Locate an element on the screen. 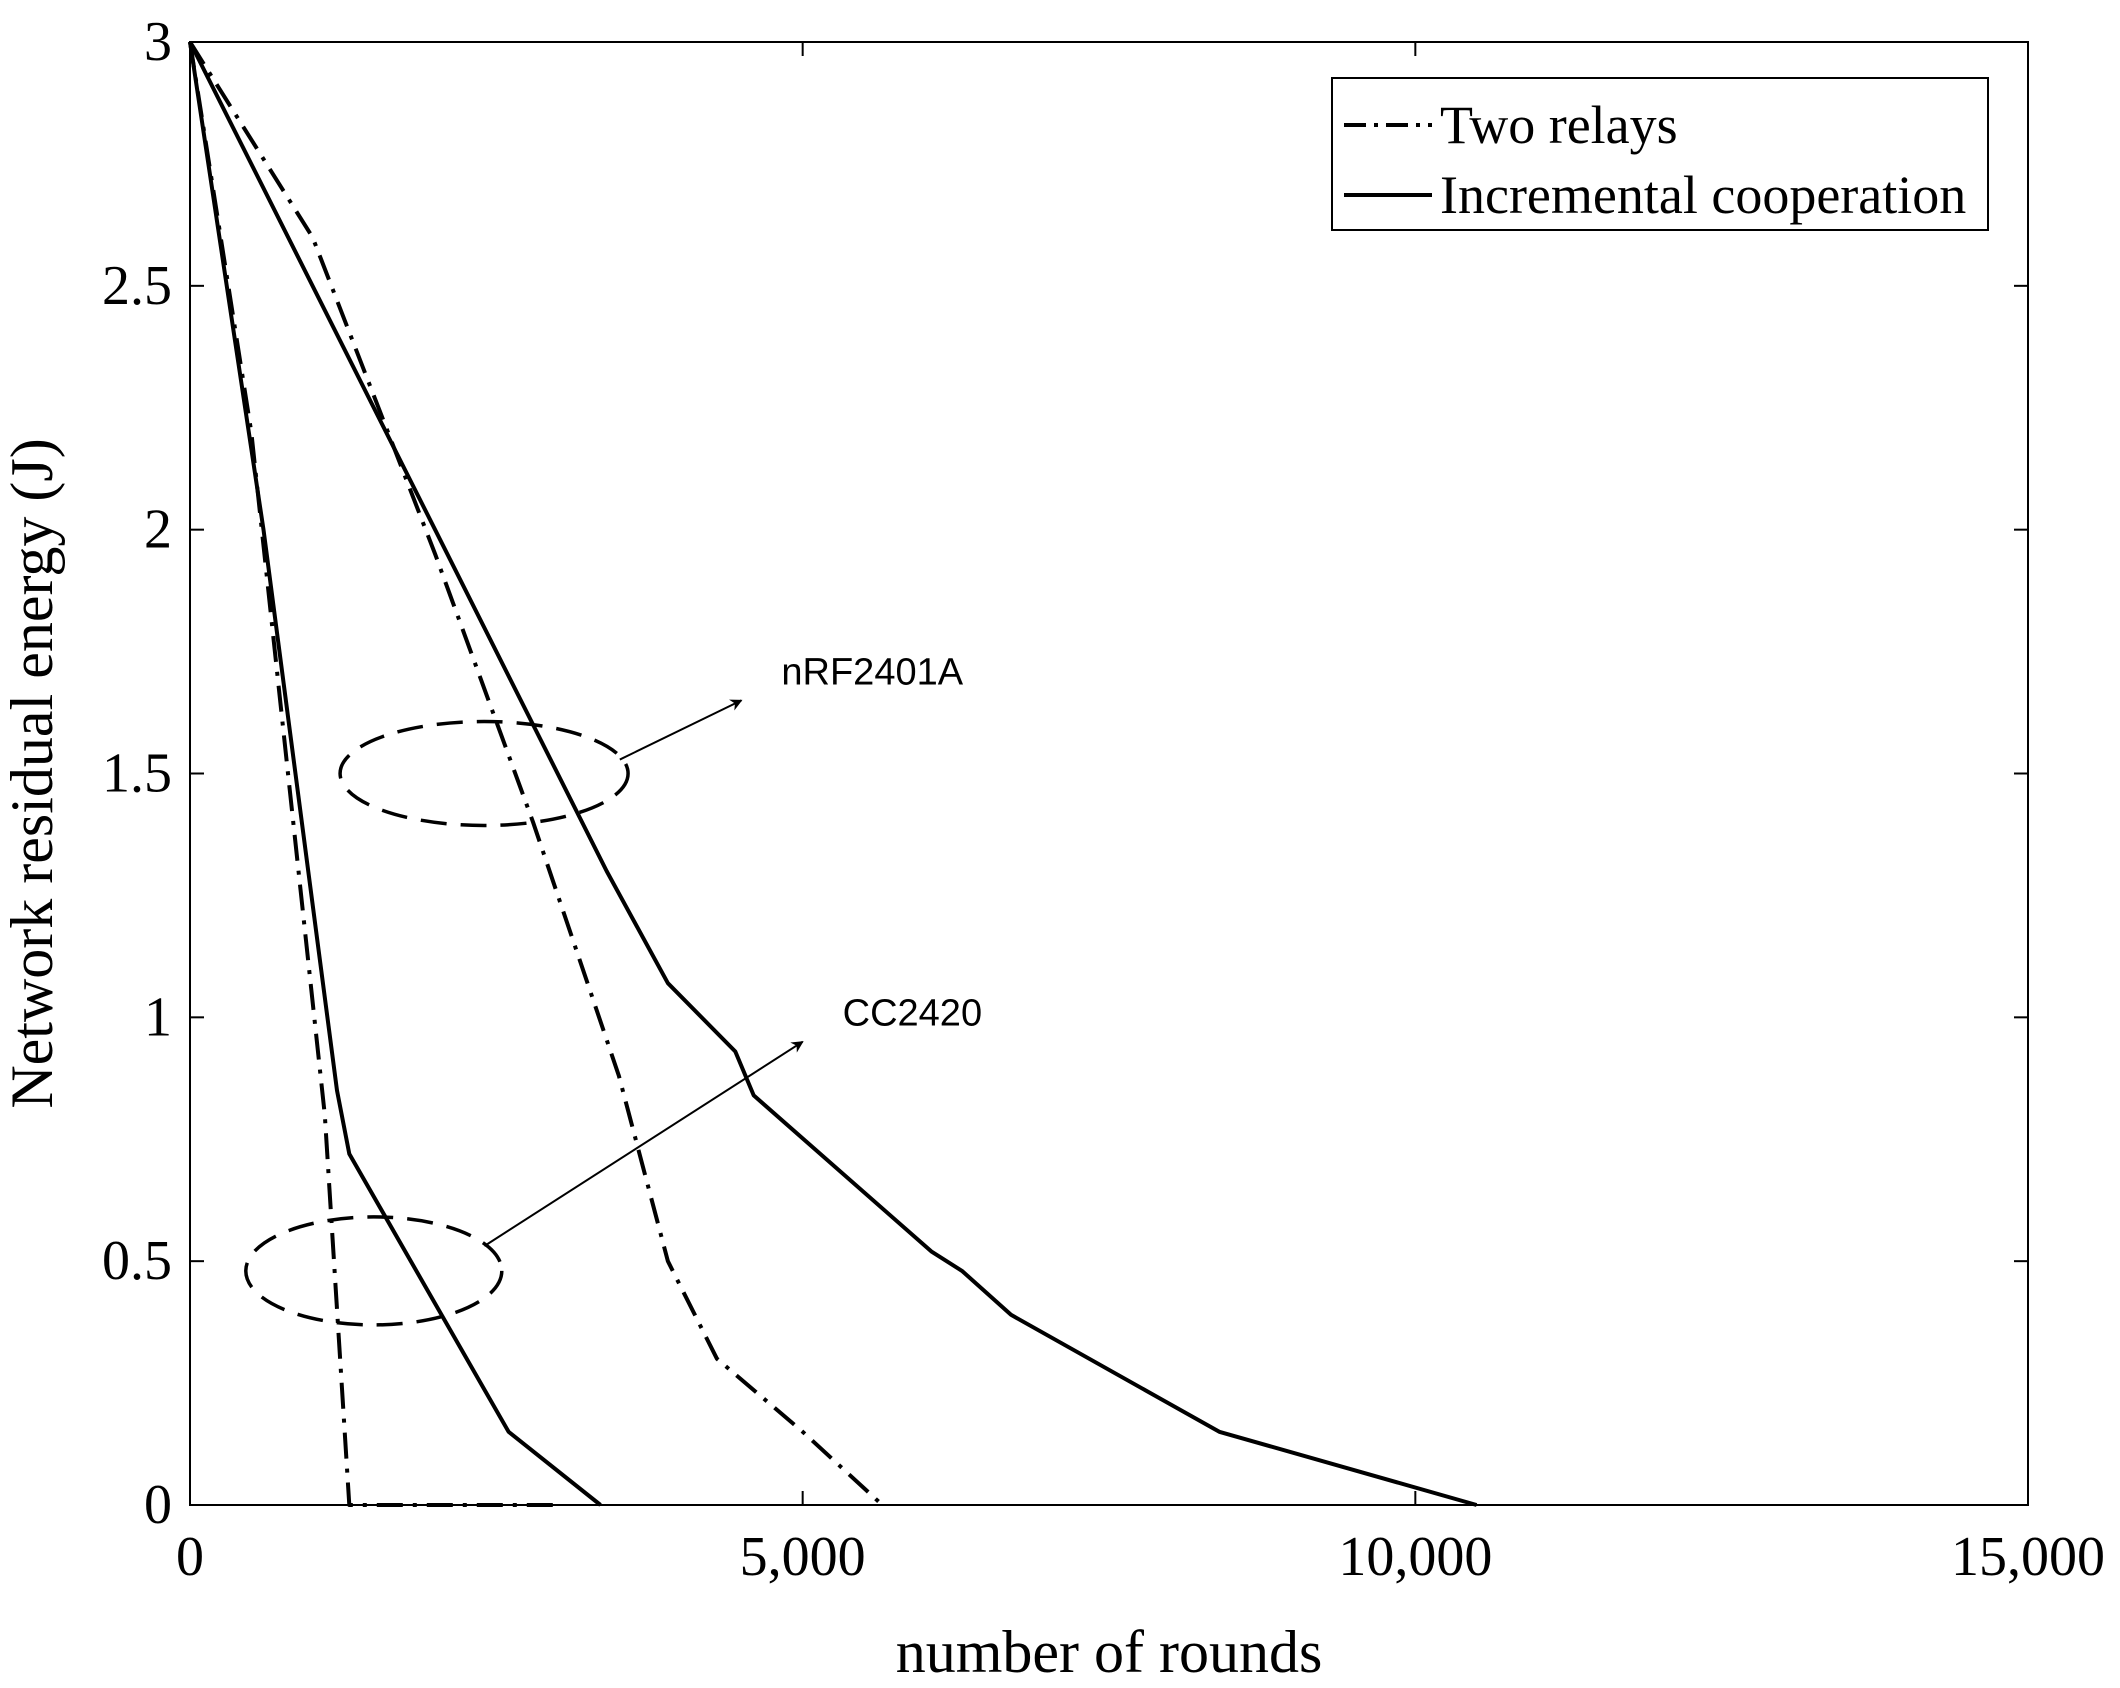 The width and height of the screenshot is (2120, 1688). y-tick-label: 1.5 is located at coordinates (137, 774).